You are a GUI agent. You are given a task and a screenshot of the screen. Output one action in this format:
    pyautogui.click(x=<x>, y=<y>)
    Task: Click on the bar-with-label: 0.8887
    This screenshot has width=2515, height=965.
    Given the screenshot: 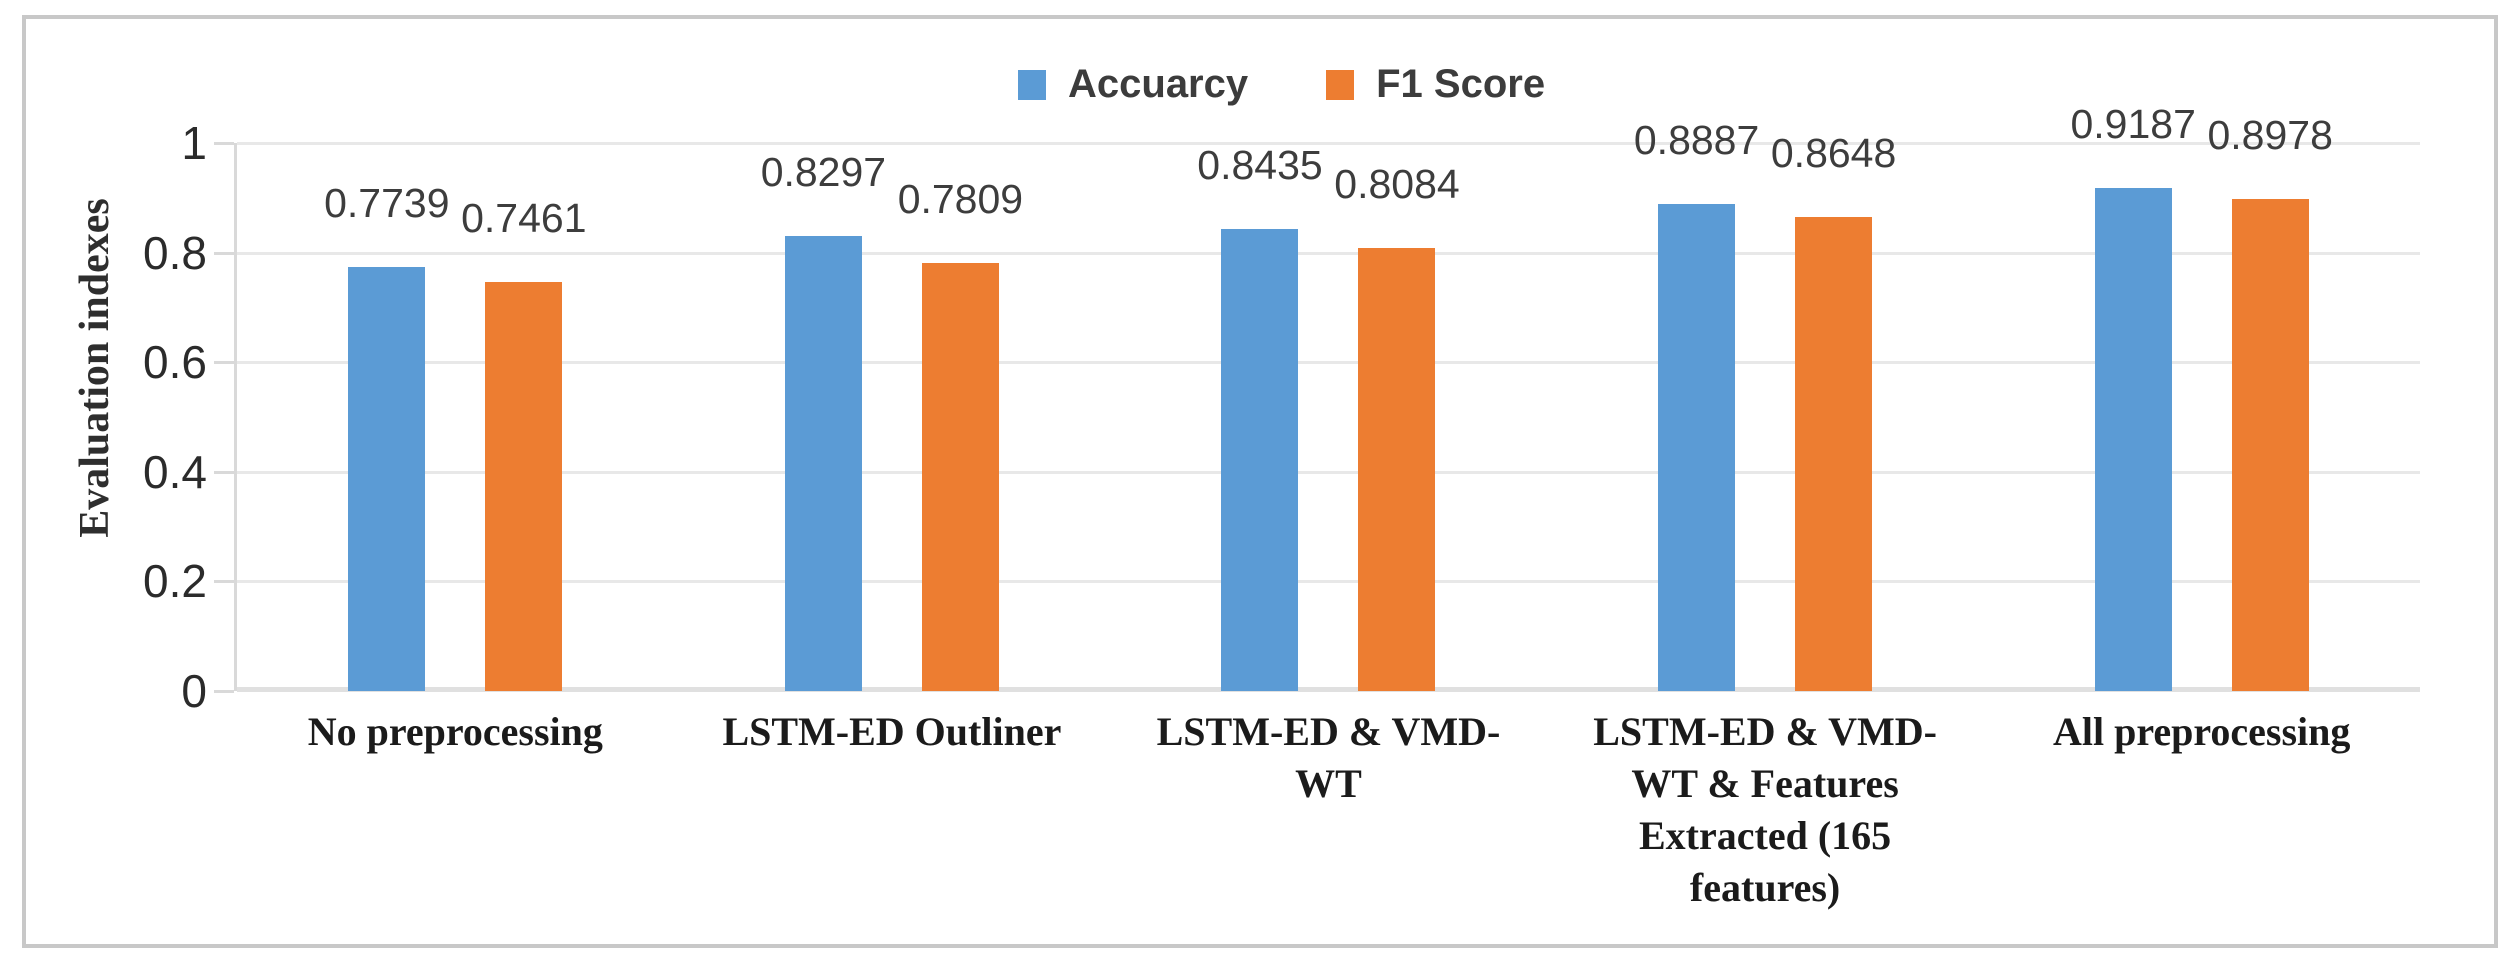 What is the action you would take?
    pyautogui.click(x=1696, y=404)
    